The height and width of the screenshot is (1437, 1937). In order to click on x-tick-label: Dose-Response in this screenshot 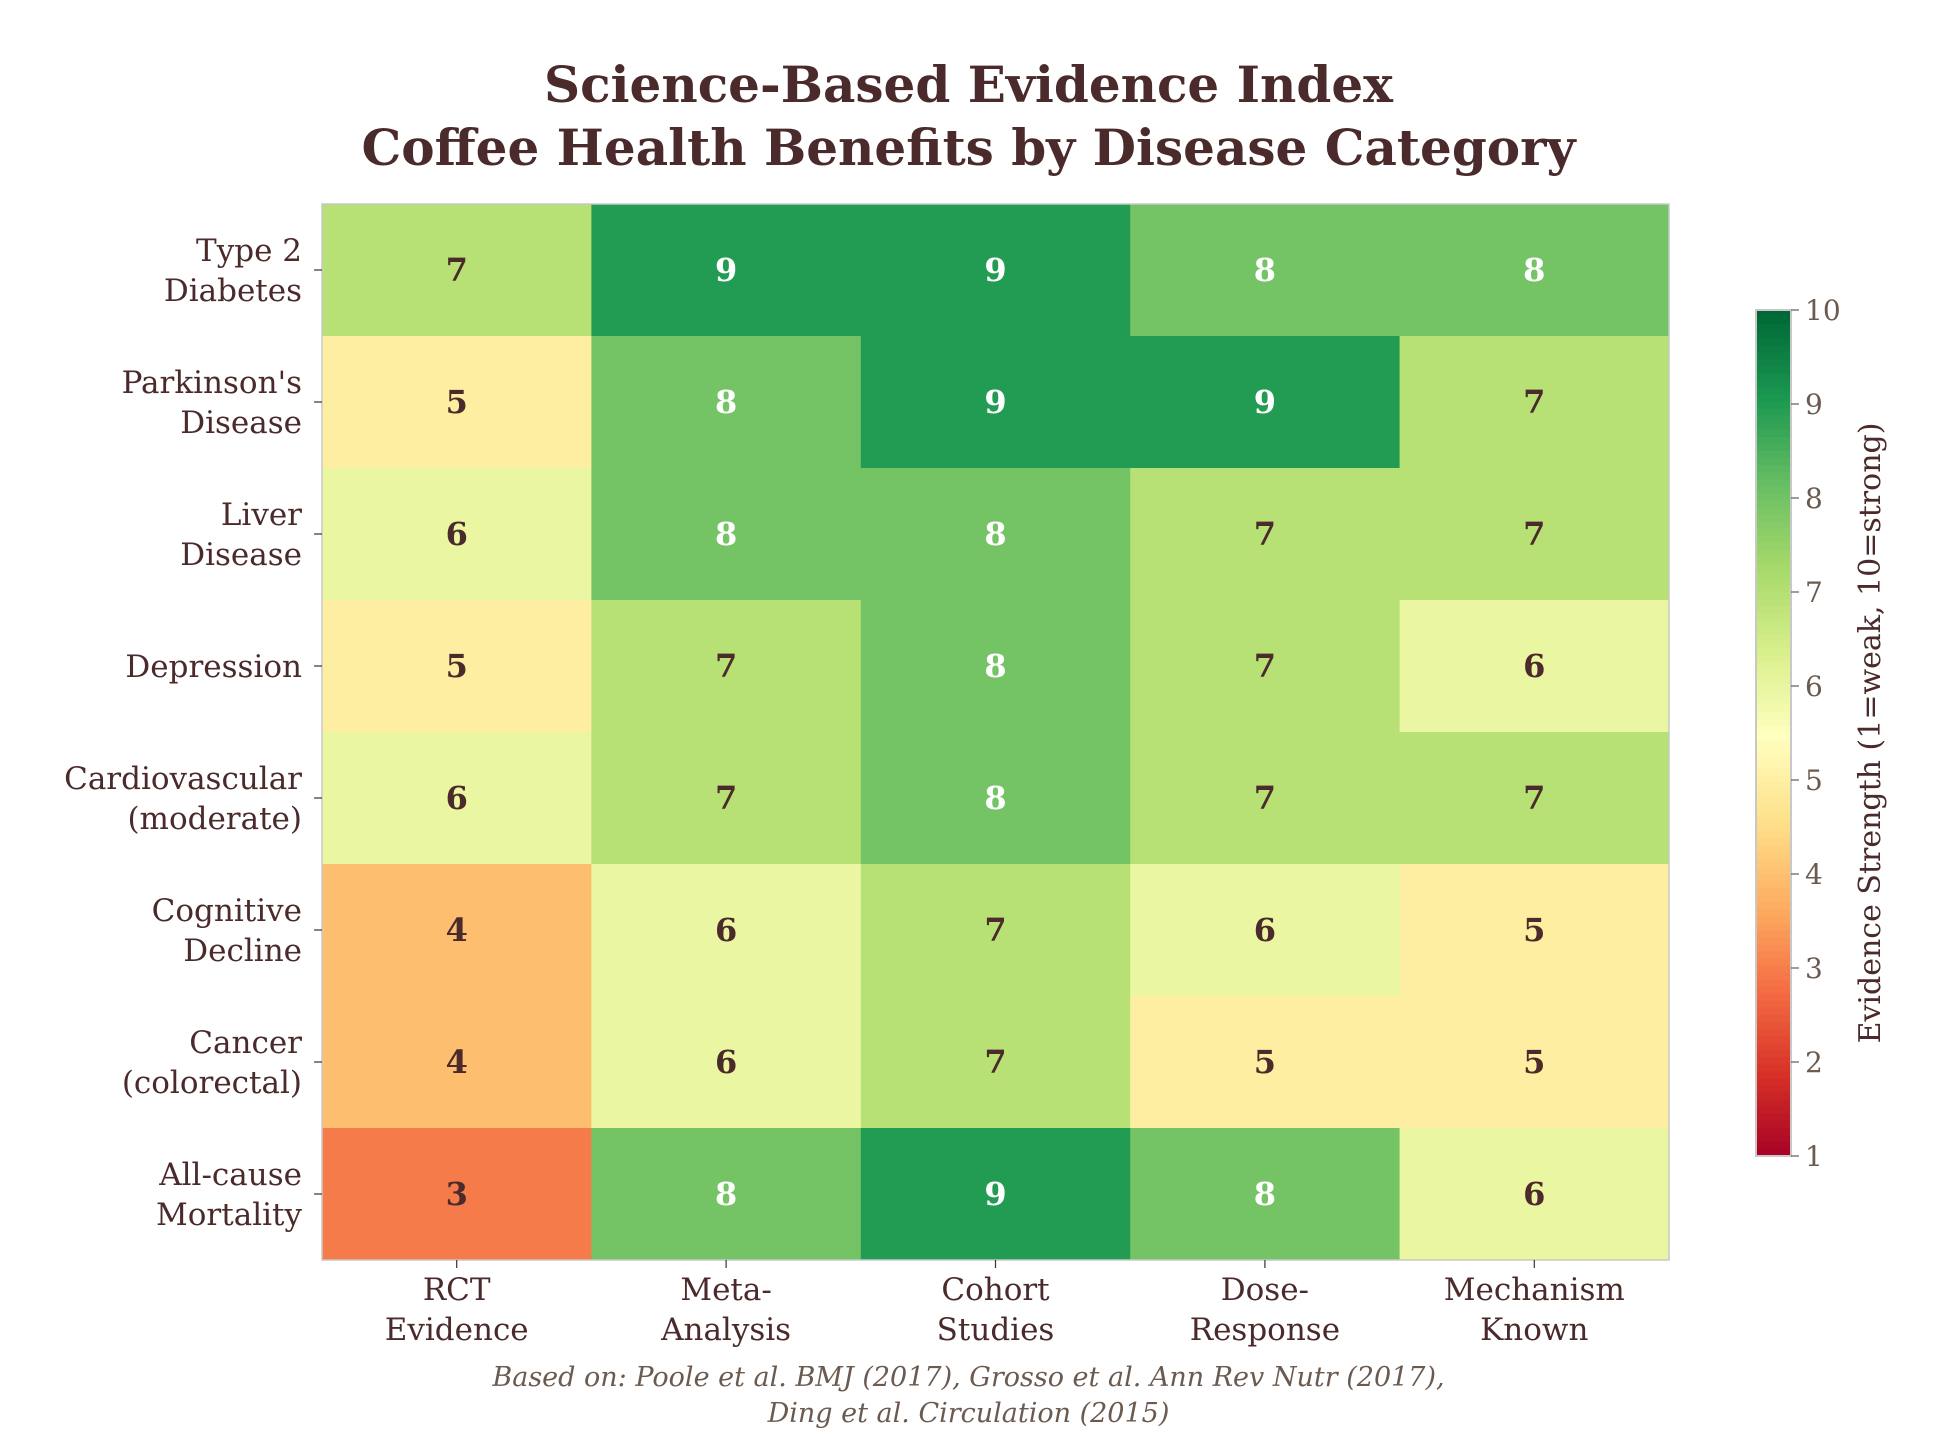, I will do `click(1265, 1310)`.